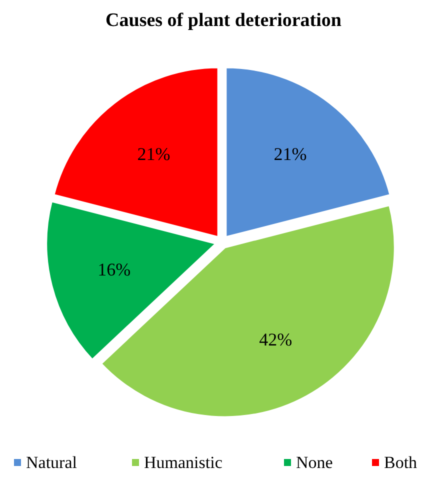 The image size is (447, 480). Describe the element at coordinates (275, 340) in the screenshot. I see `data-label: 42%` at that location.